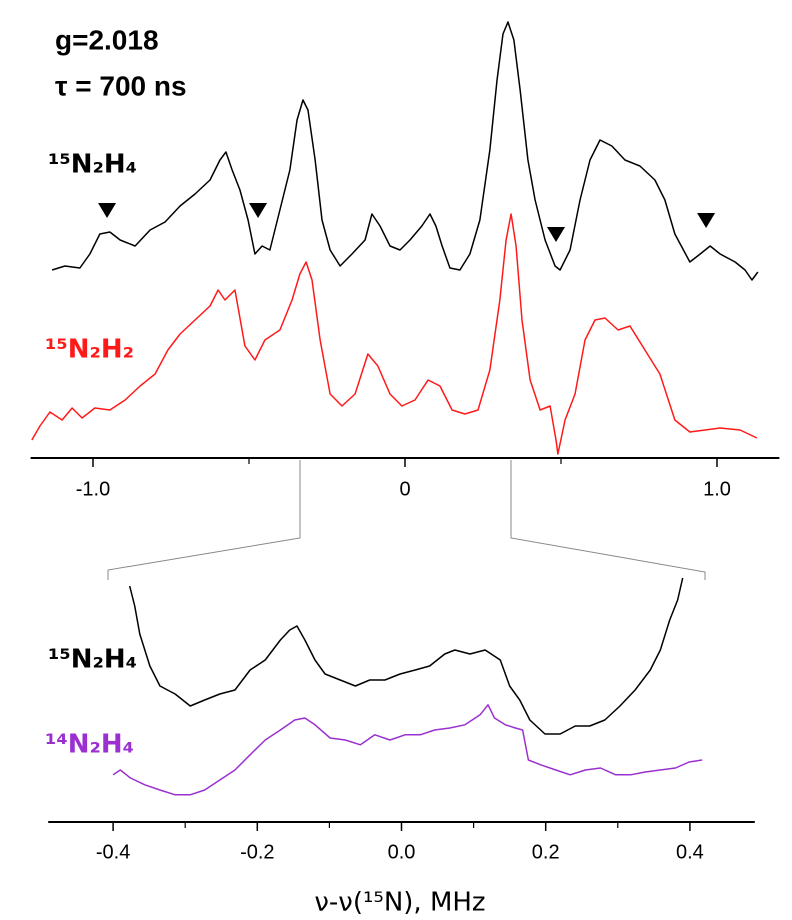  What do you see at coordinates (546, 852) in the screenshot?
I see `x-tick-label: 0.2` at bounding box center [546, 852].